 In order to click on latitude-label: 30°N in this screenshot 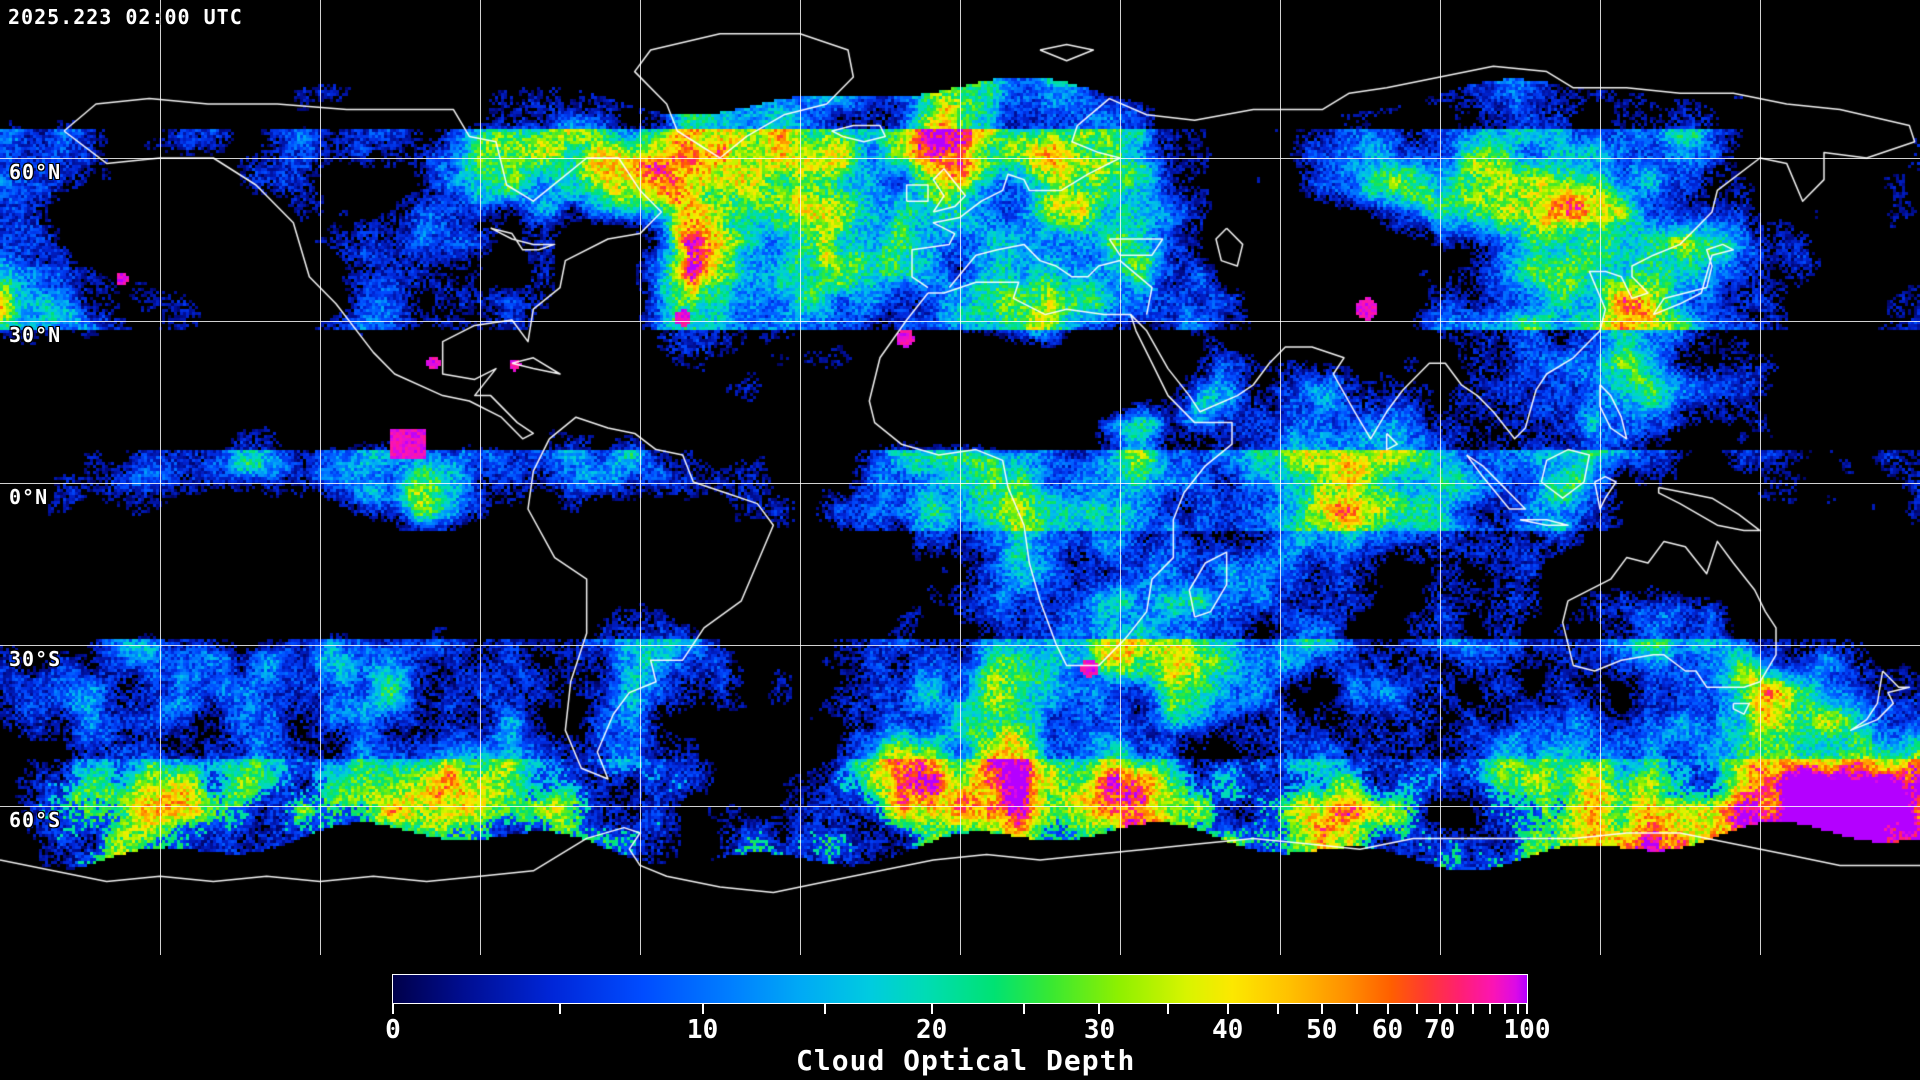, I will do `click(35, 335)`.